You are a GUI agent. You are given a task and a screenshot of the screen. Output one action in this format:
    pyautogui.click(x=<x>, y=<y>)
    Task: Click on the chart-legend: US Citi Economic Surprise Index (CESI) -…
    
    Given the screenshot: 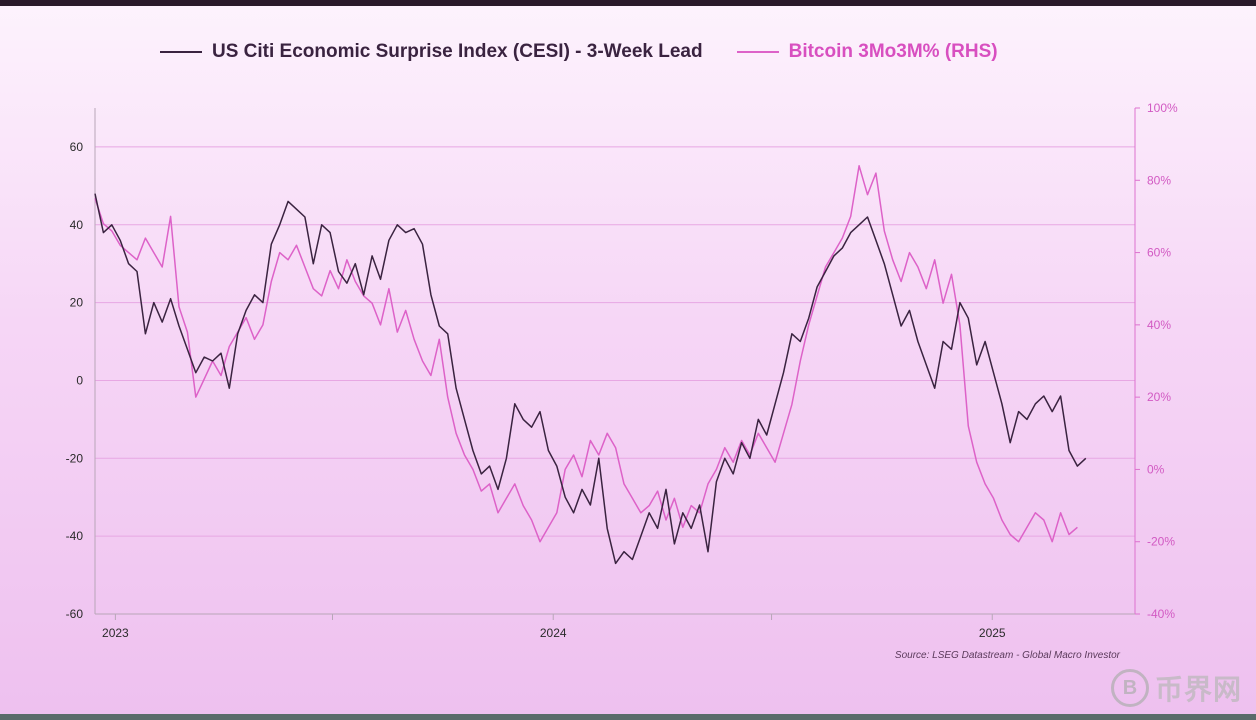 What is the action you would take?
    pyautogui.click(x=579, y=52)
    